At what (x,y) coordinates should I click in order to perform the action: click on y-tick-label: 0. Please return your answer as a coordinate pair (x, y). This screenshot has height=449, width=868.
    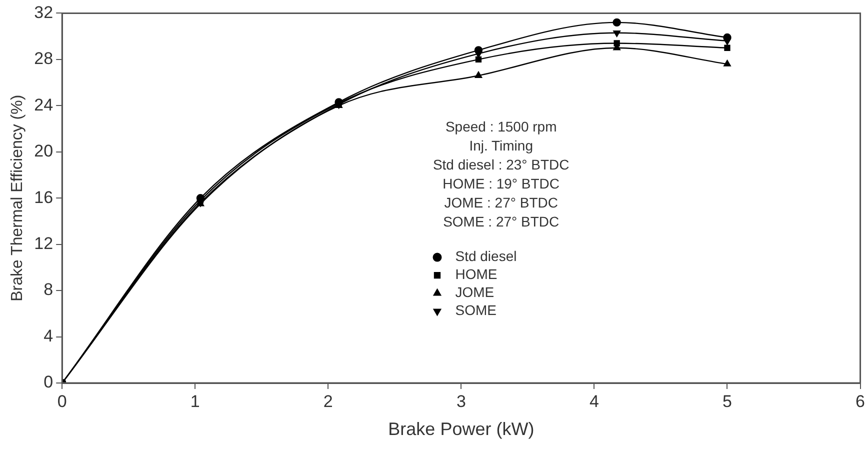
    Looking at the image, I should click on (49, 382).